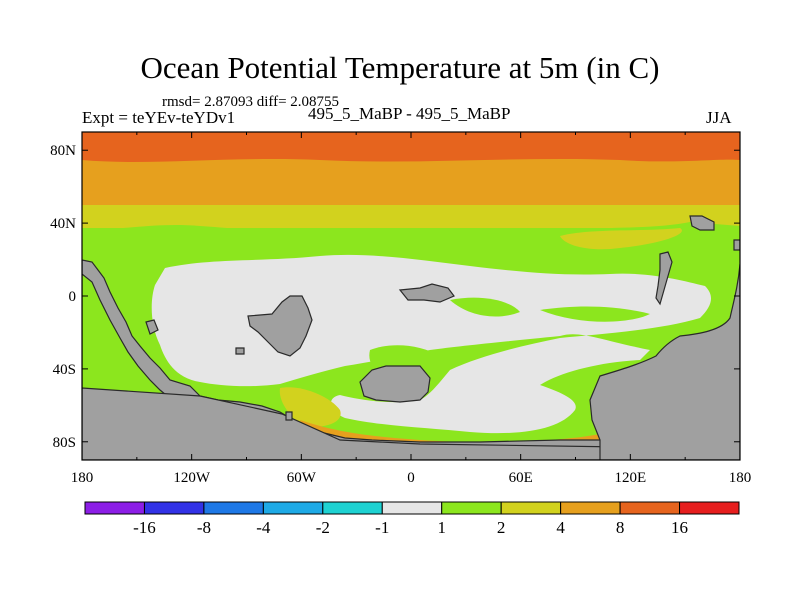 The width and height of the screenshot is (800, 600). What do you see at coordinates (323, 527) in the screenshot?
I see `colorbar-label: -2` at bounding box center [323, 527].